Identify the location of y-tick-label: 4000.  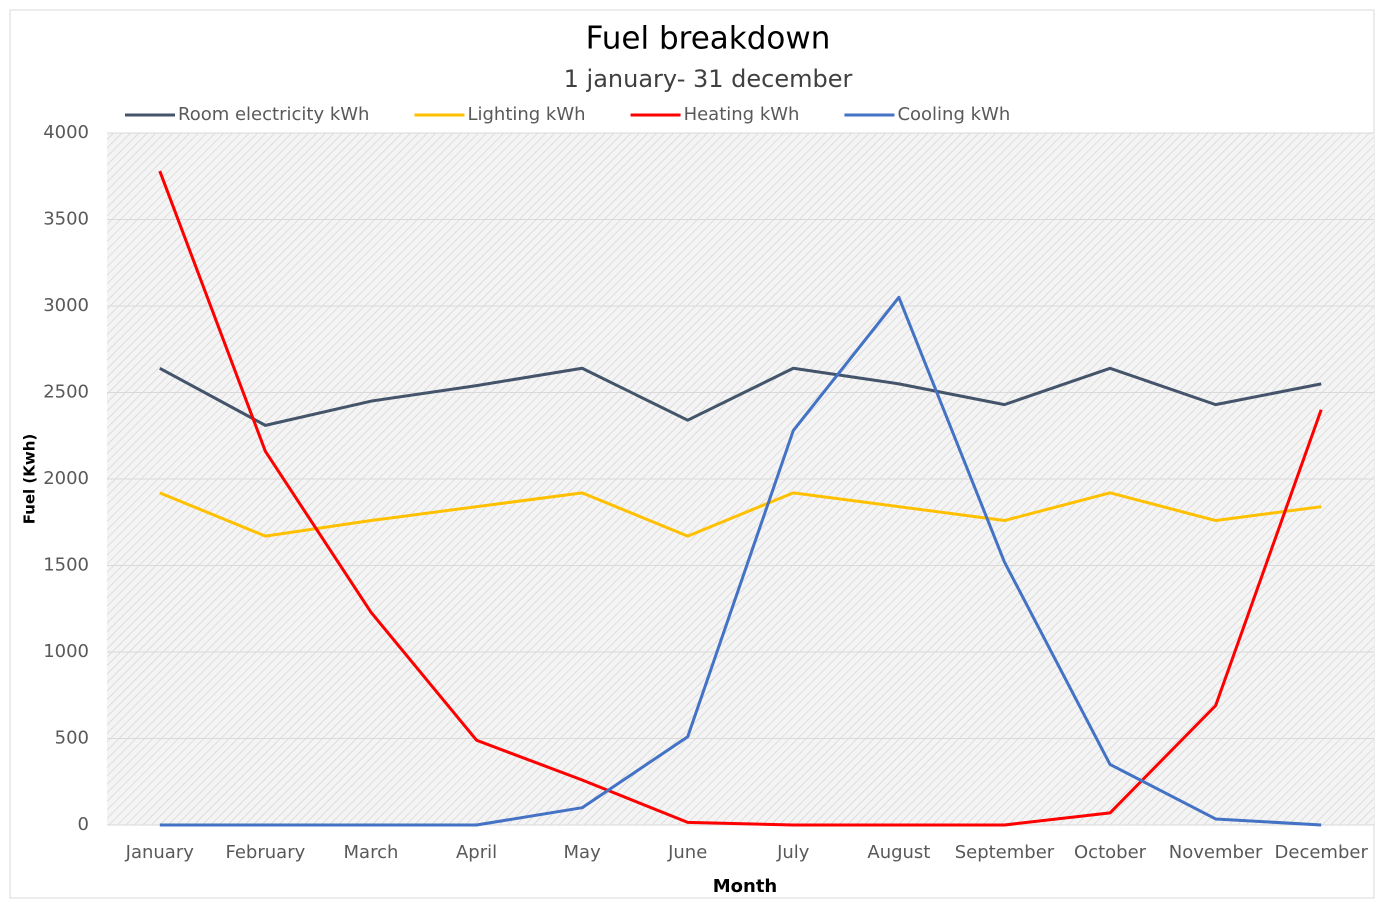
(66, 132).